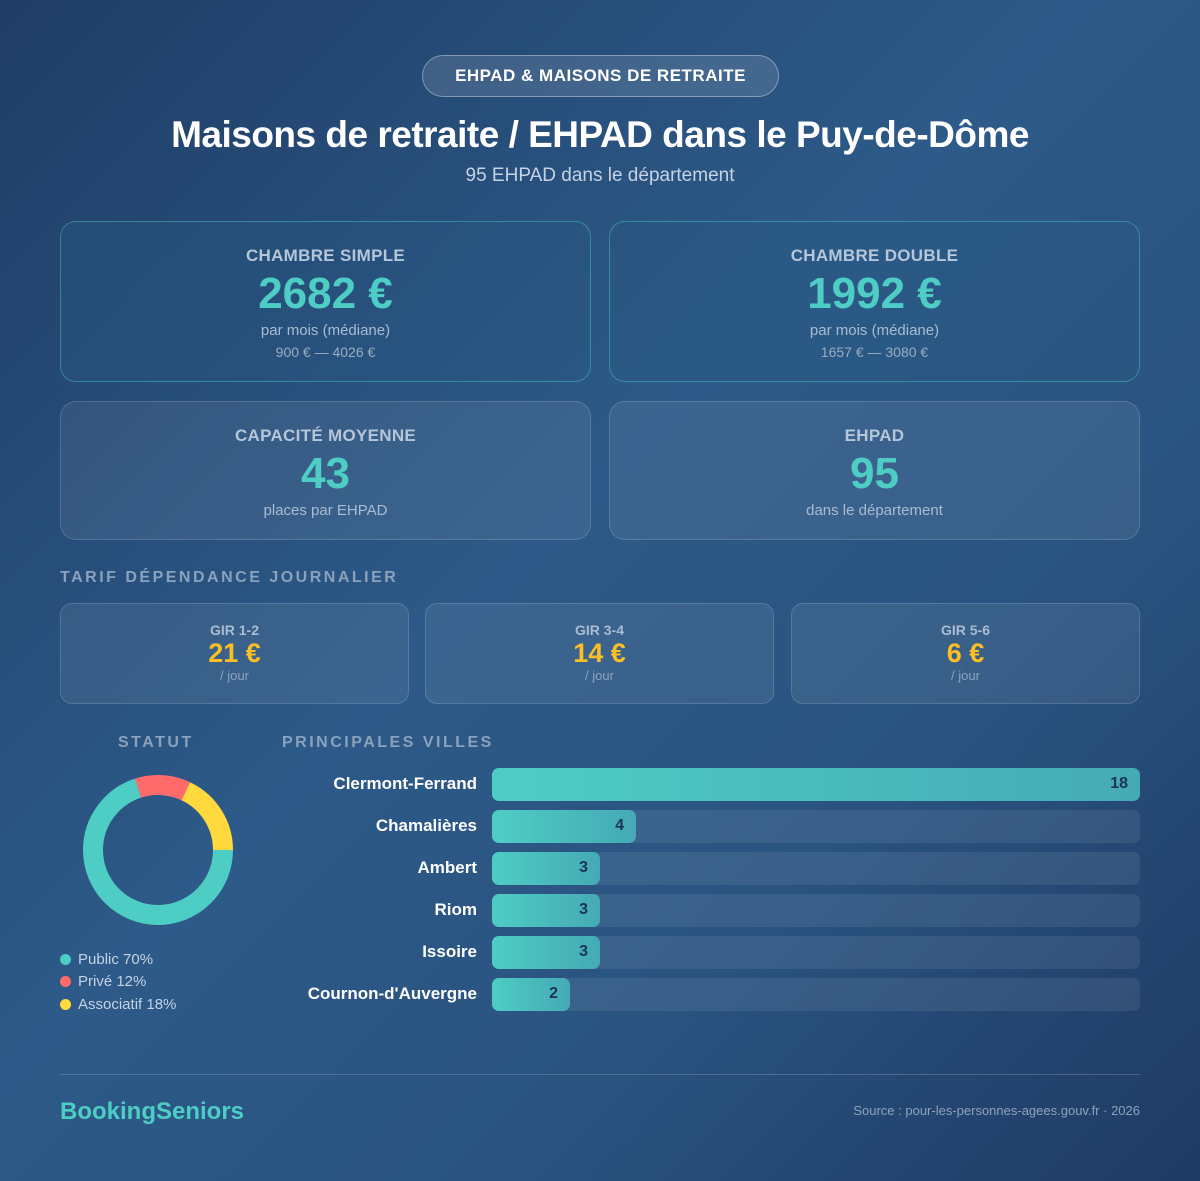 The width and height of the screenshot is (1200, 1181). What do you see at coordinates (325, 293) in the screenshot?
I see `card-value: 2682 €` at bounding box center [325, 293].